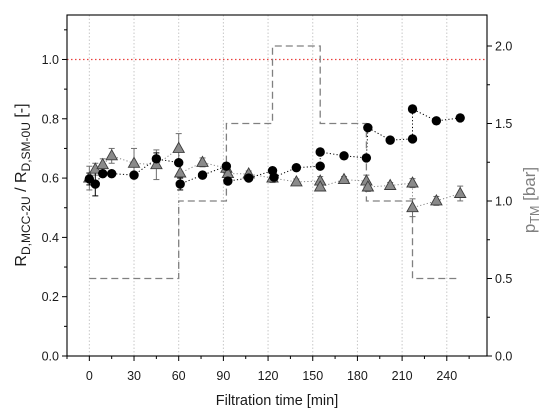 The height and width of the screenshot is (416, 550). What do you see at coordinates (357, 376) in the screenshot?
I see `x-tick-label: 180` at bounding box center [357, 376].